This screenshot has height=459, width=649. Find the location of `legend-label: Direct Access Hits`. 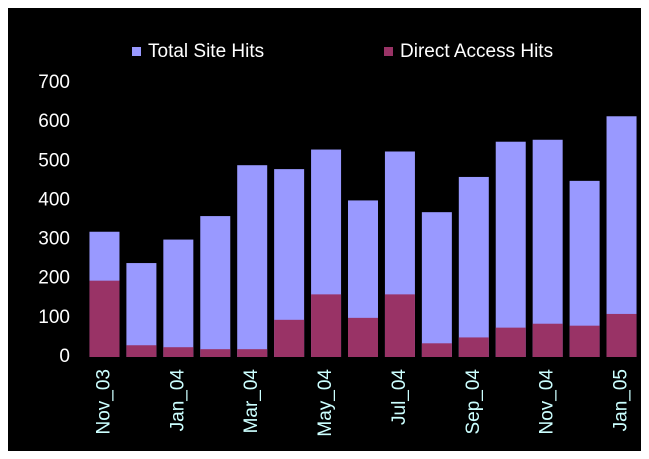

legend-label: Direct Access Hits is located at coordinates (476, 51).